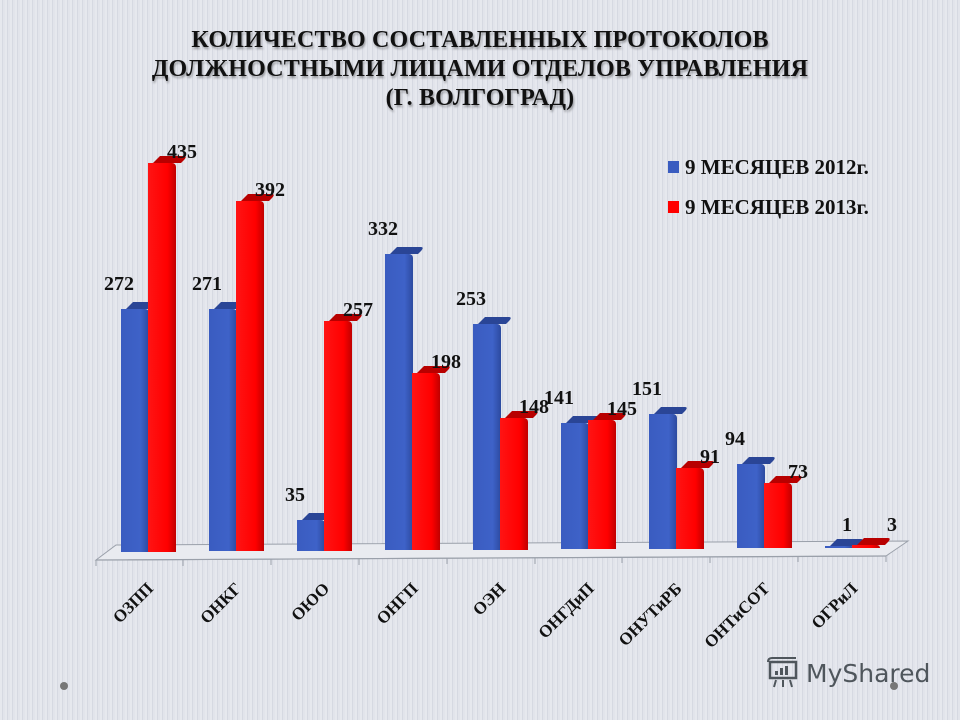 This screenshot has width=960, height=720. What do you see at coordinates (737, 615) in the screenshot?
I see `category-label: ОНТиСОТ` at bounding box center [737, 615].